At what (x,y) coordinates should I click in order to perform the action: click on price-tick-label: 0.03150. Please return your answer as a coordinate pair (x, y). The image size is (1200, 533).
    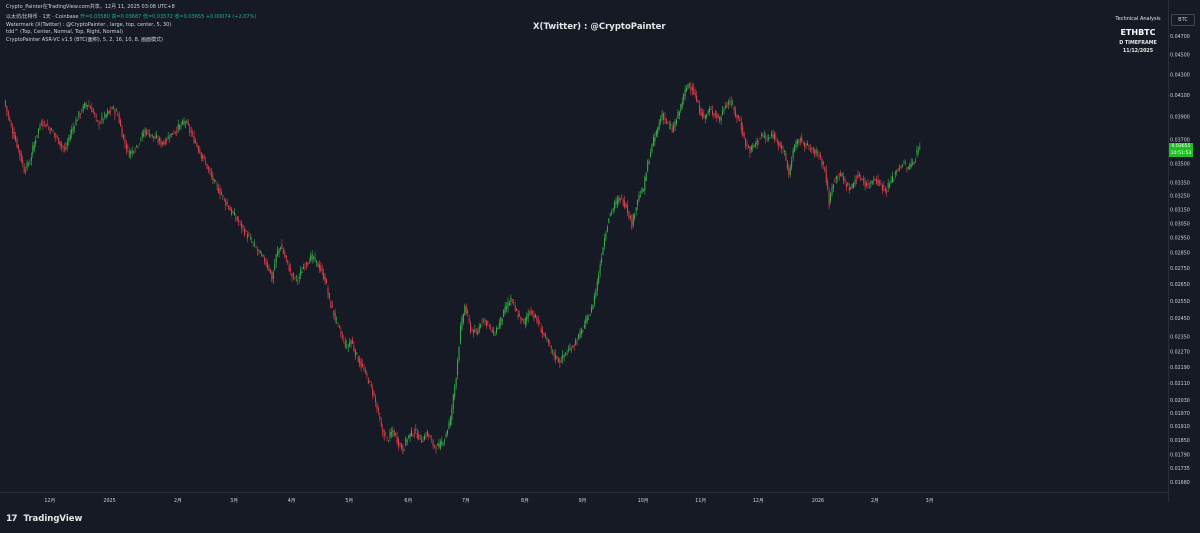
    Looking at the image, I should click on (1180, 210).